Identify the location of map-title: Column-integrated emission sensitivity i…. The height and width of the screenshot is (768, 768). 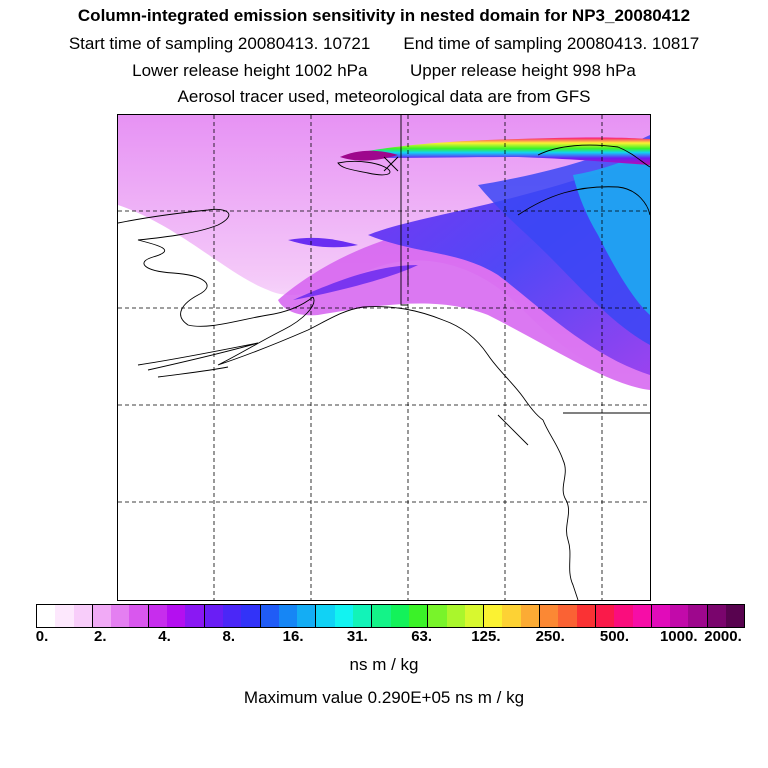
(384, 15).